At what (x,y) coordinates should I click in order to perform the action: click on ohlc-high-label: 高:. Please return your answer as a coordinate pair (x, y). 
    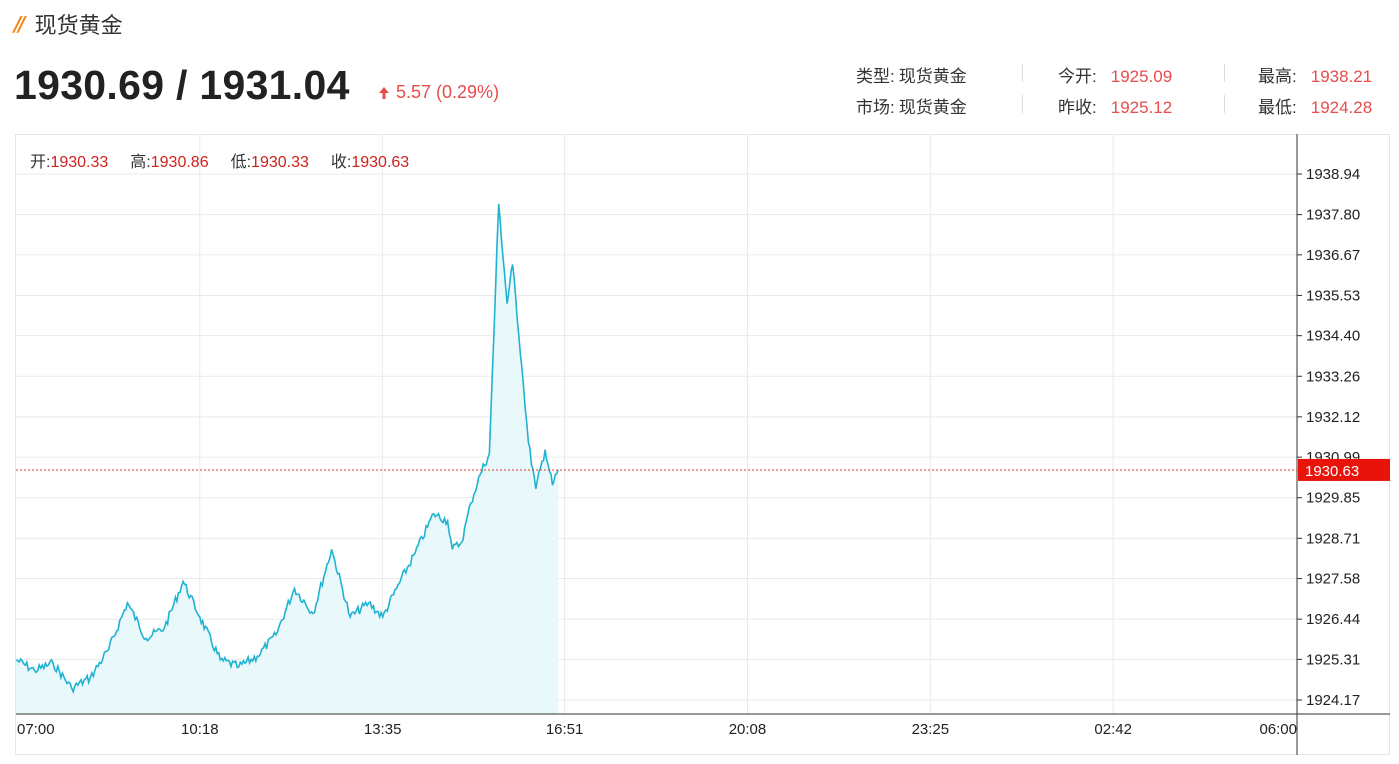
    Looking at the image, I should click on (140, 162).